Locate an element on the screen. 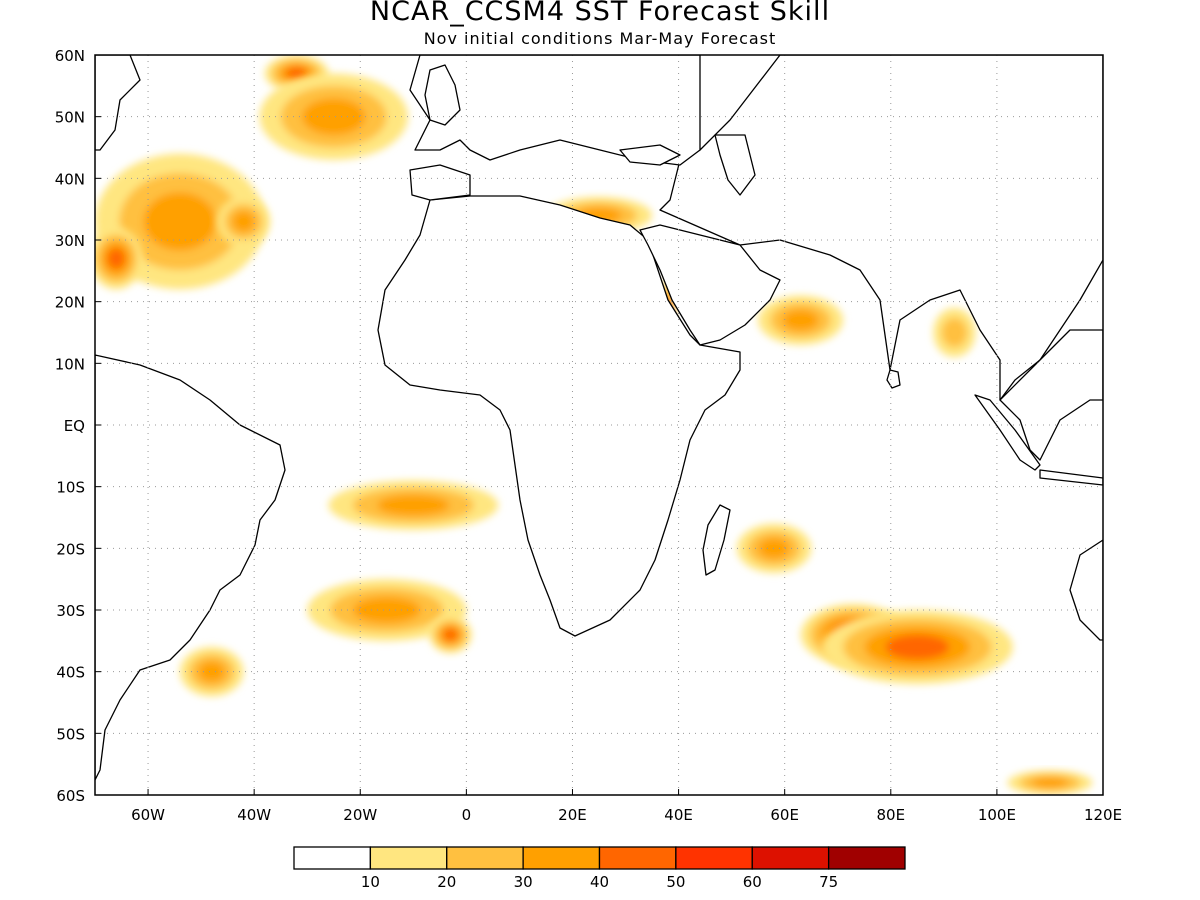 This screenshot has width=1200, height=900. y-axis-ticks: 60N 50N 40N 30N 20N 10N EQ 10S 20S 30S 40S 50S 60S is located at coordinates (78, 426).